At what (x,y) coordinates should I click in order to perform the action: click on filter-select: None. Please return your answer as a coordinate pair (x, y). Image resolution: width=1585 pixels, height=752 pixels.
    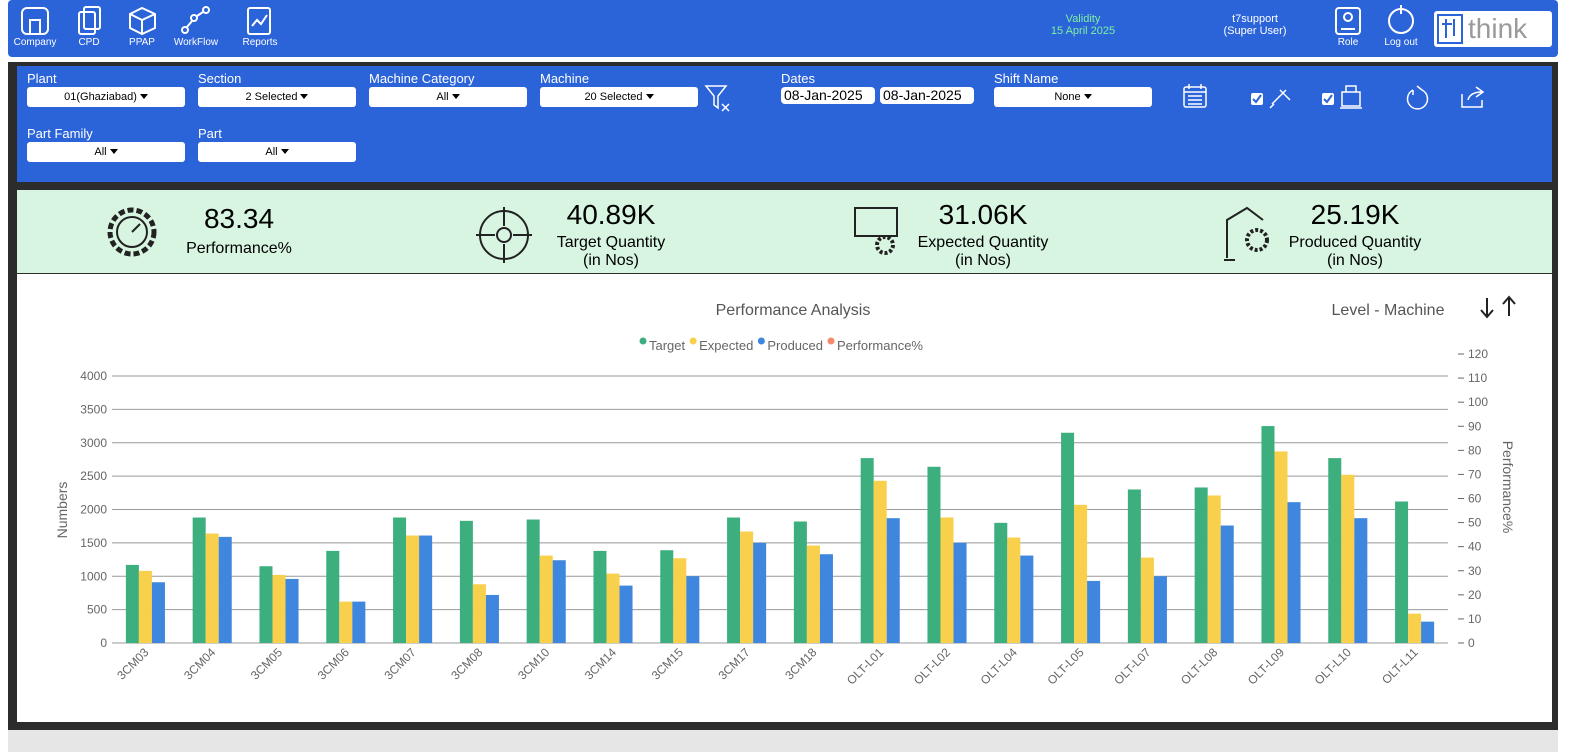
    Looking at the image, I should click on (1073, 97).